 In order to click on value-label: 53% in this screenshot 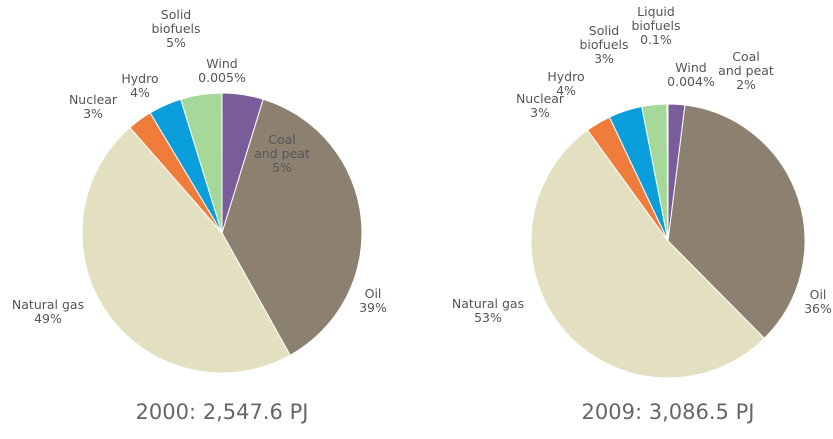, I will do `click(488, 317)`.